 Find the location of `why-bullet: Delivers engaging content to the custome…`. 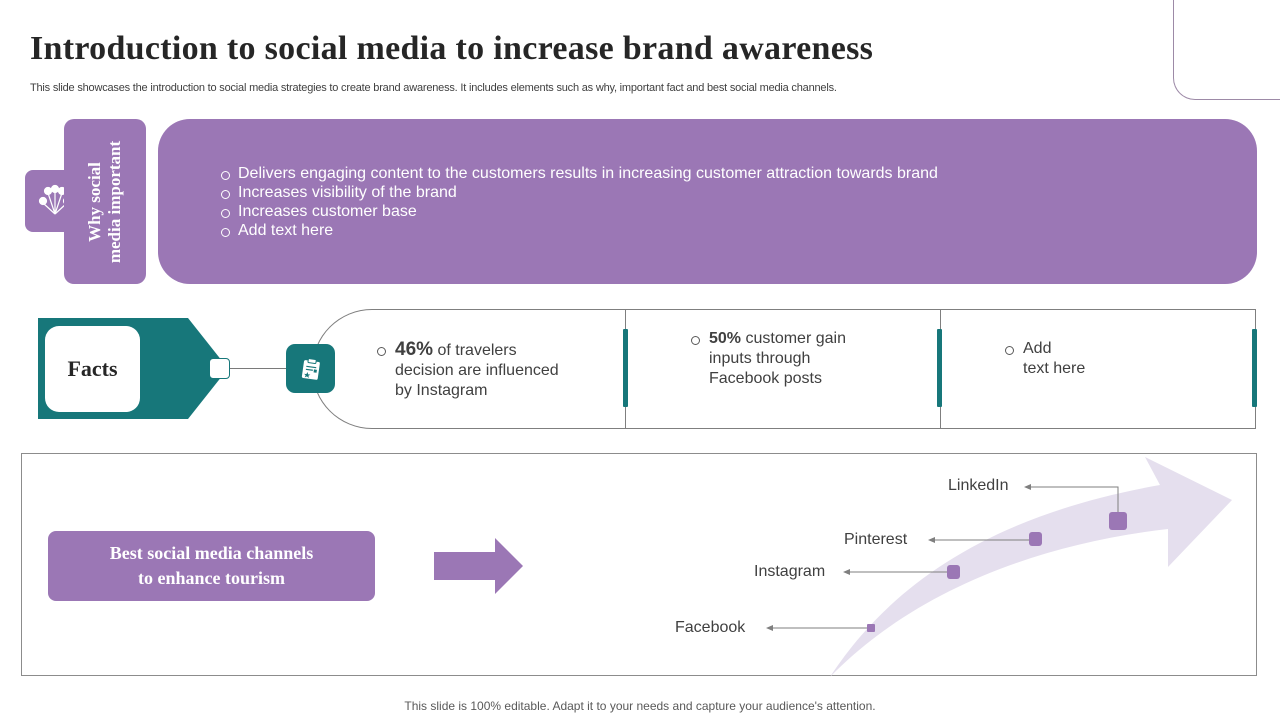

why-bullet: Delivers engaging content to the custome… is located at coordinates (579, 173).